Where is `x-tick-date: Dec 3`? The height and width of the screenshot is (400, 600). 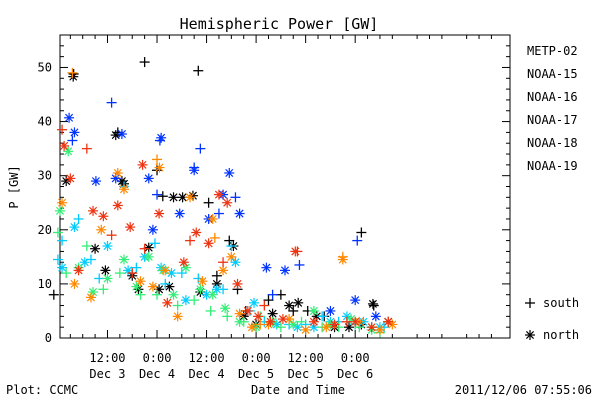 x-tick-date: Dec 3 is located at coordinates (107, 374).